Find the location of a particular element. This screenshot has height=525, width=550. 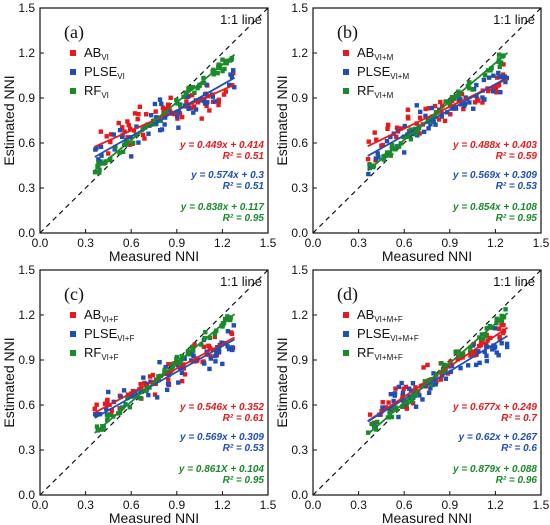

r2-plse: R² = 0.51 is located at coordinates (244, 186).